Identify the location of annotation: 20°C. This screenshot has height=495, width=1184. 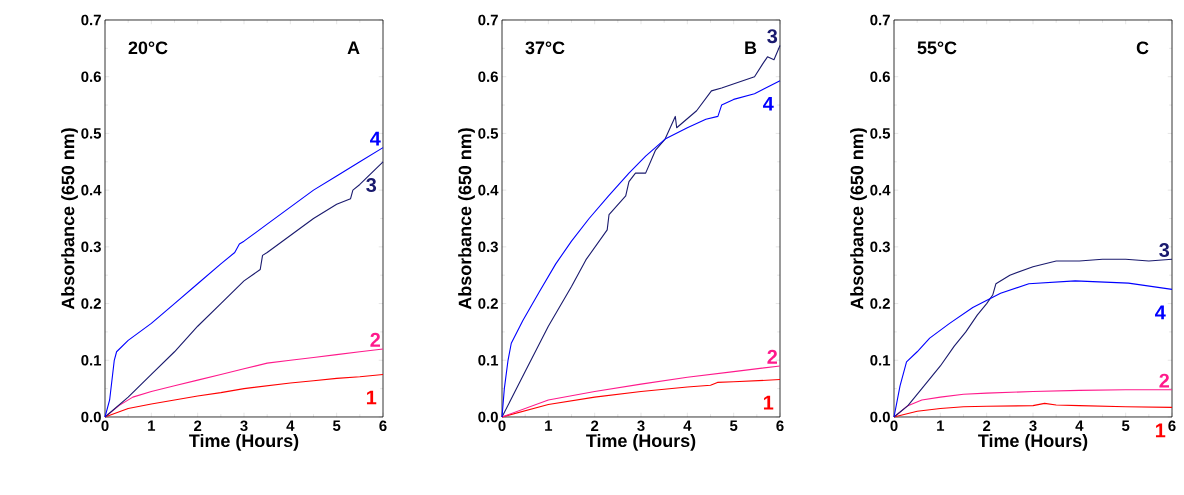
(148, 48).